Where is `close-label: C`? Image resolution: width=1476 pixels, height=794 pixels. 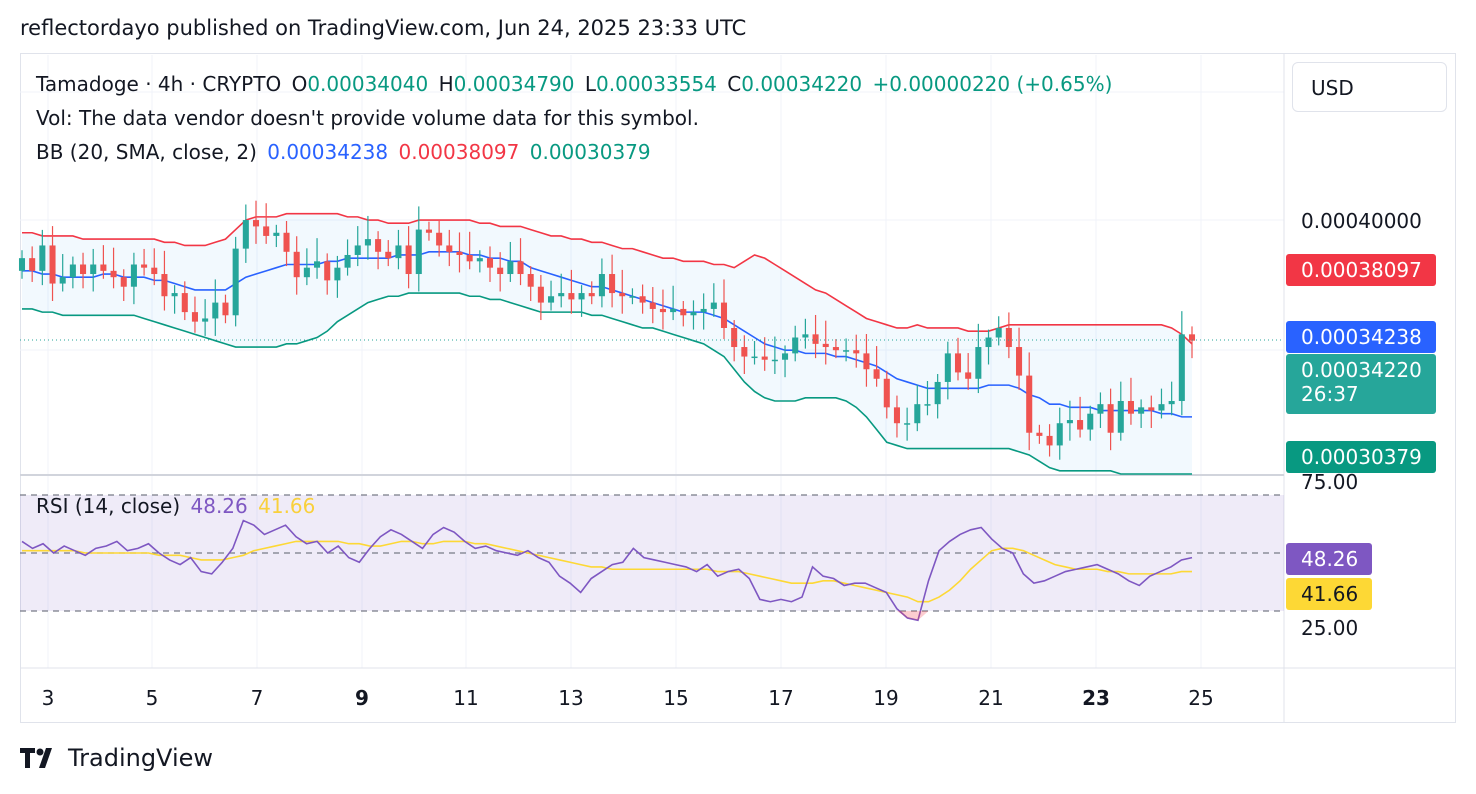 close-label: C is located at coordinates (734, 84).